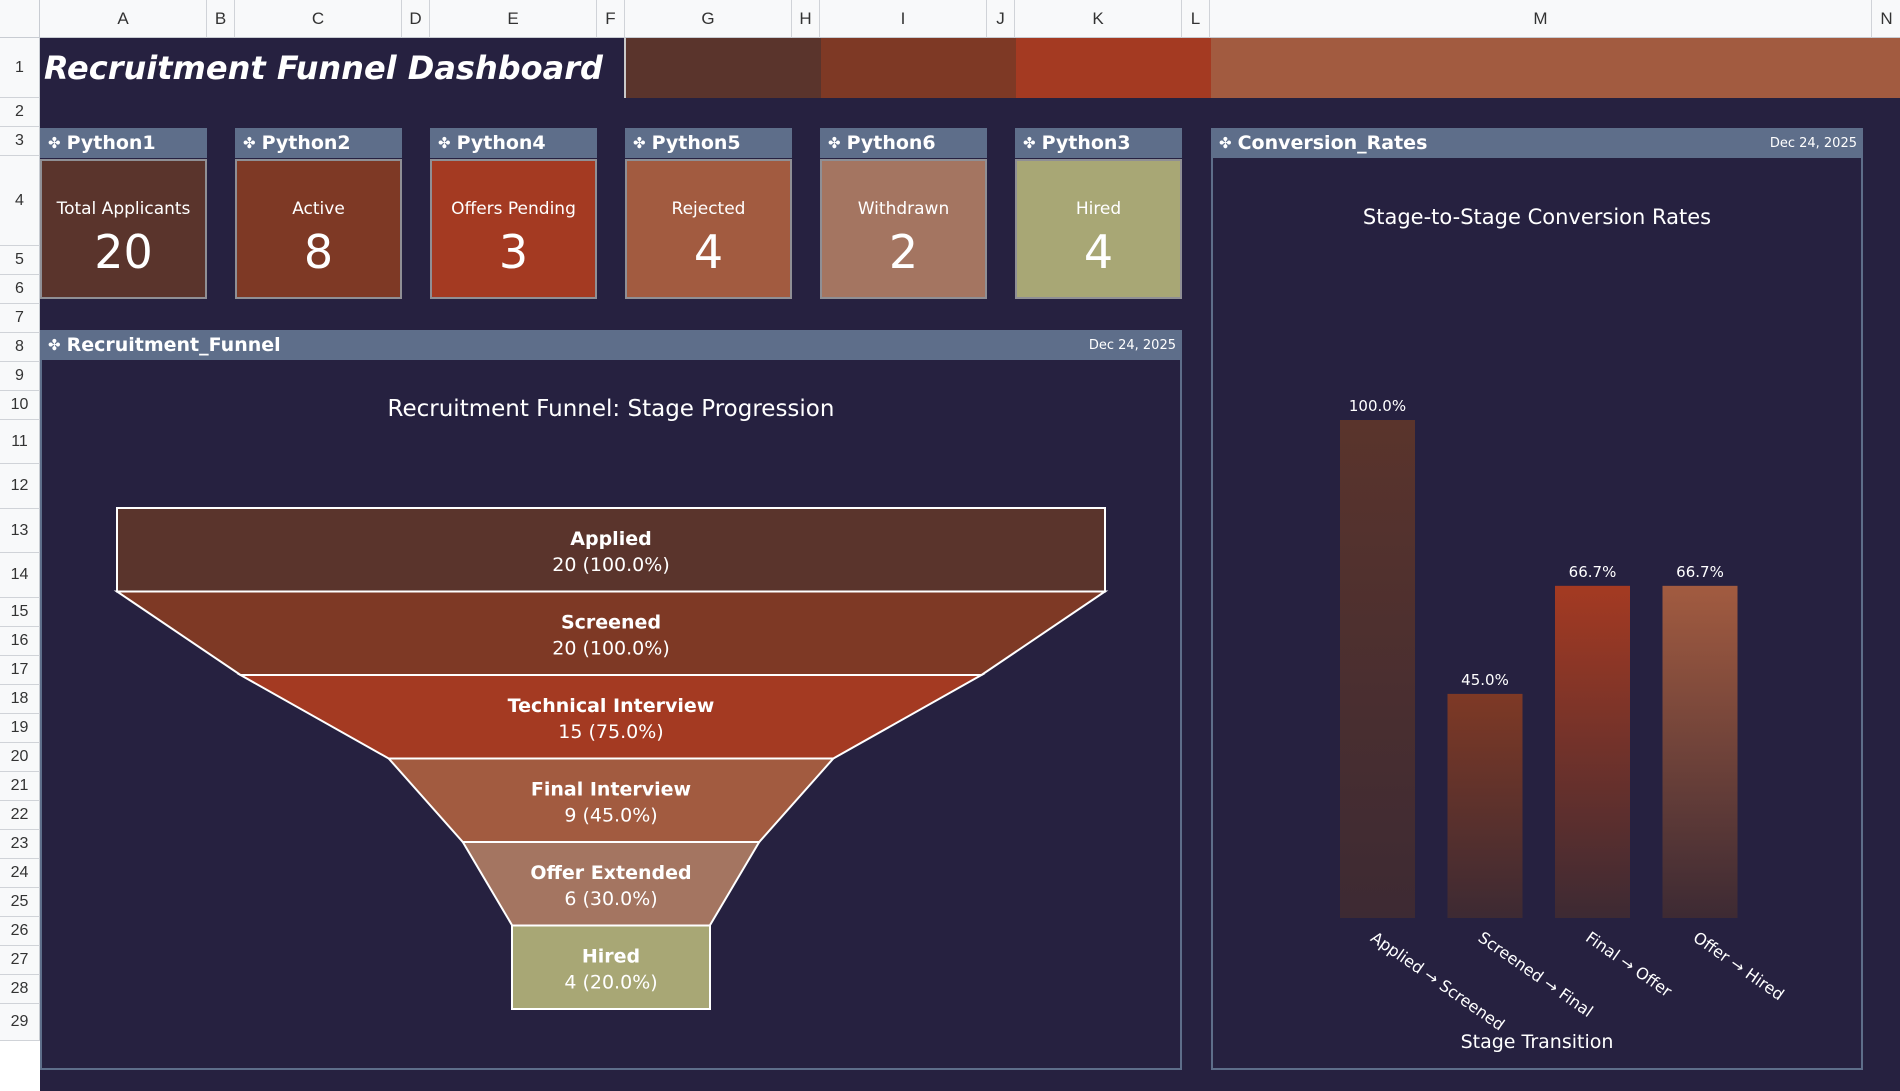  What do you see at coordinates (1098, 209) in the screenshot?
I see `kpi-label: Hired` at bounding box center [1098, 209].